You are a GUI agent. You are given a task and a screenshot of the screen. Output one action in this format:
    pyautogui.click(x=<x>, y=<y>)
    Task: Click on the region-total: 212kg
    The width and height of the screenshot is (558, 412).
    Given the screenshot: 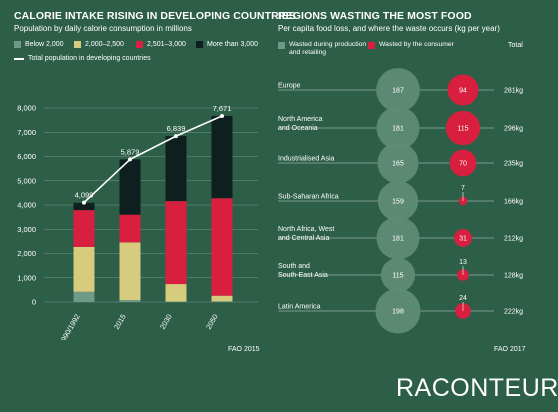 What is the action you would take?
    pyautogui.click(x=513, y=239)
    